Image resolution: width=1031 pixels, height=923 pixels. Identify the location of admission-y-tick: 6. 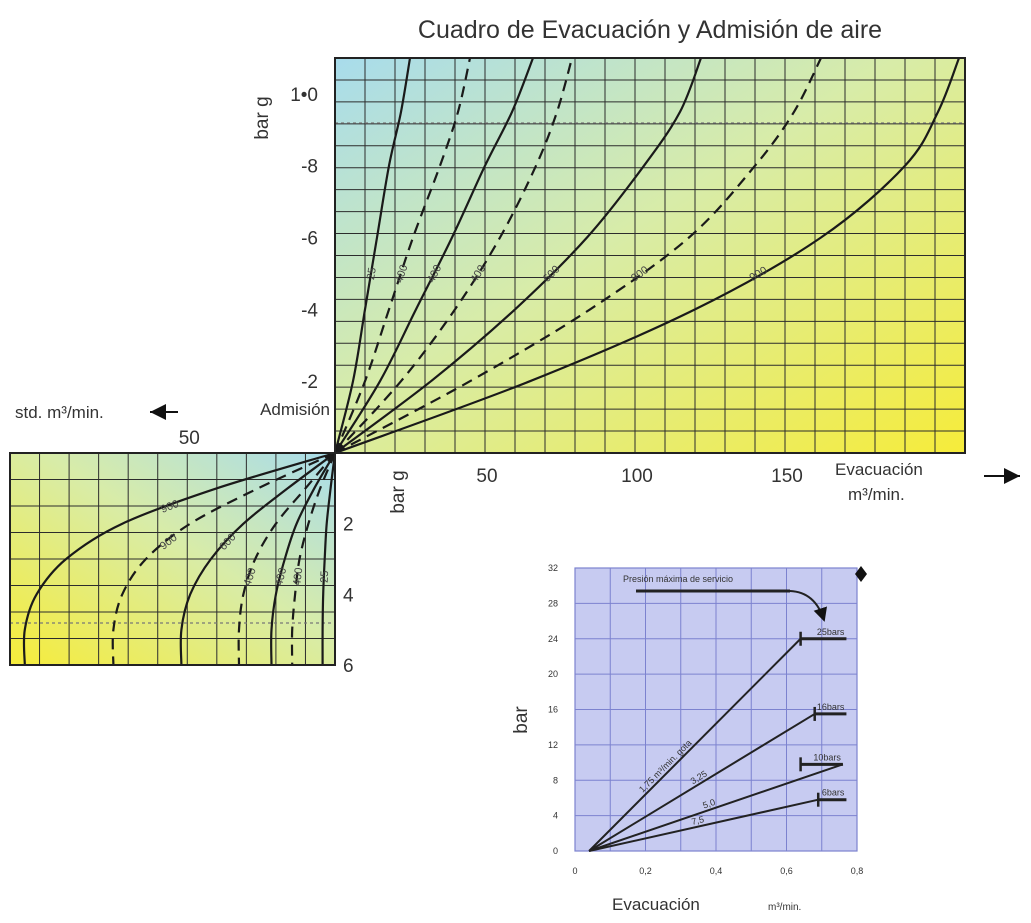
(348, 666).